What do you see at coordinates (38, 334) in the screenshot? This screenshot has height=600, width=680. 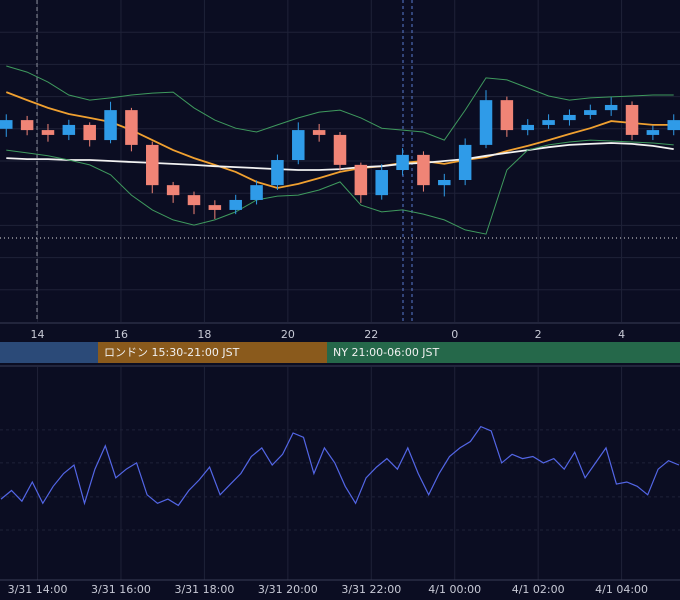 I see `x-tick-label: 14` at bounding box center [38, 334].